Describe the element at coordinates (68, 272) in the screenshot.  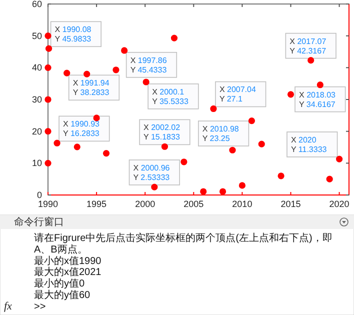
I see `text: 最大的x值2021` at that location.